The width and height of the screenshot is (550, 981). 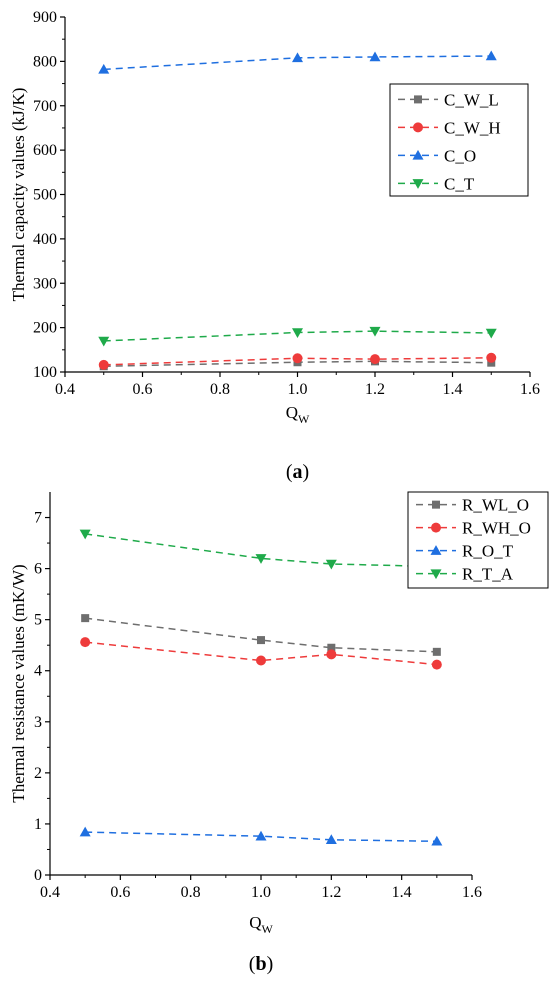 I want to click on legend-marker-C_T, so click(x=418, y=184).